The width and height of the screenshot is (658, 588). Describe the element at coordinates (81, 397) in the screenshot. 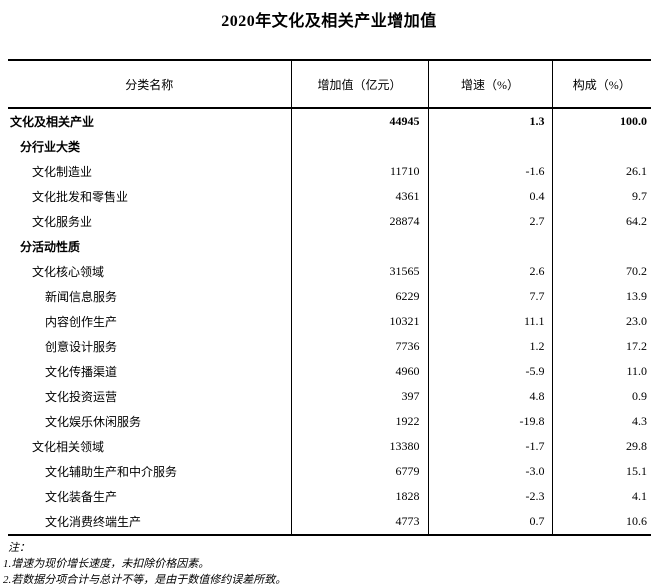

I see `category-cell: 文化投资运营` at that location.